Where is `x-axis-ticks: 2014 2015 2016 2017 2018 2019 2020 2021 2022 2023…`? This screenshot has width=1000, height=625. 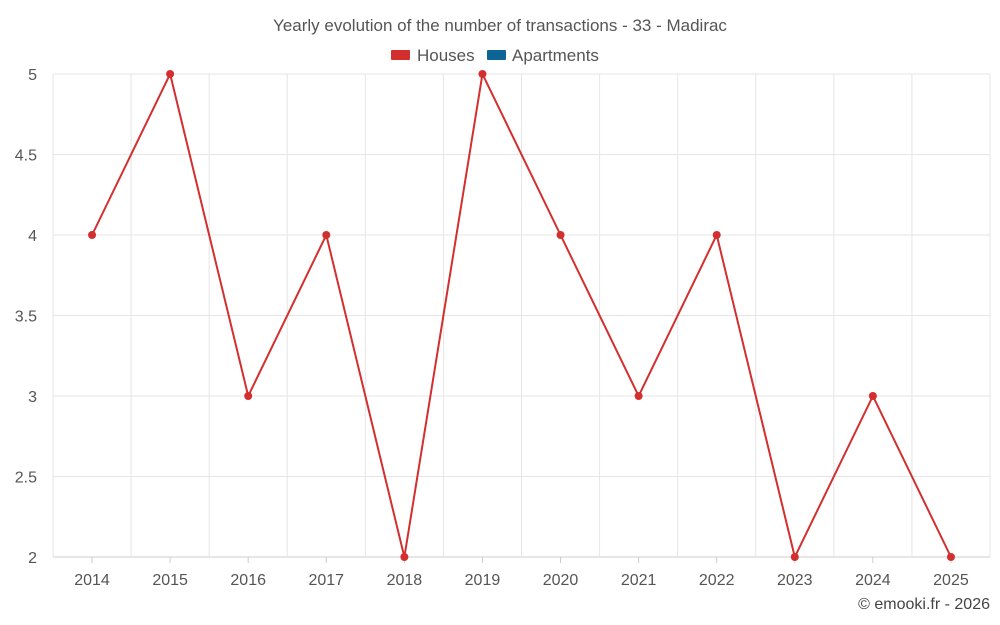
x-axis-ticks: 2014 2015 2016 2017 2018 2019 2020 2021 2022 2023… is located at coordinates (521, 573).